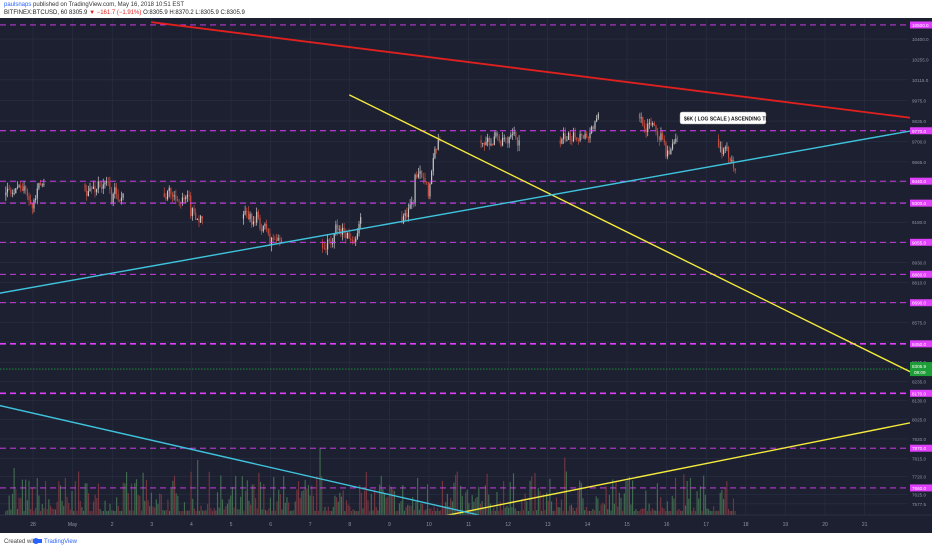 This screenshot has width=932, height=550. Describe the element at coordinates (466, 541) in the screenshot. I see `footer-bar: Created with TradingView` at that location.